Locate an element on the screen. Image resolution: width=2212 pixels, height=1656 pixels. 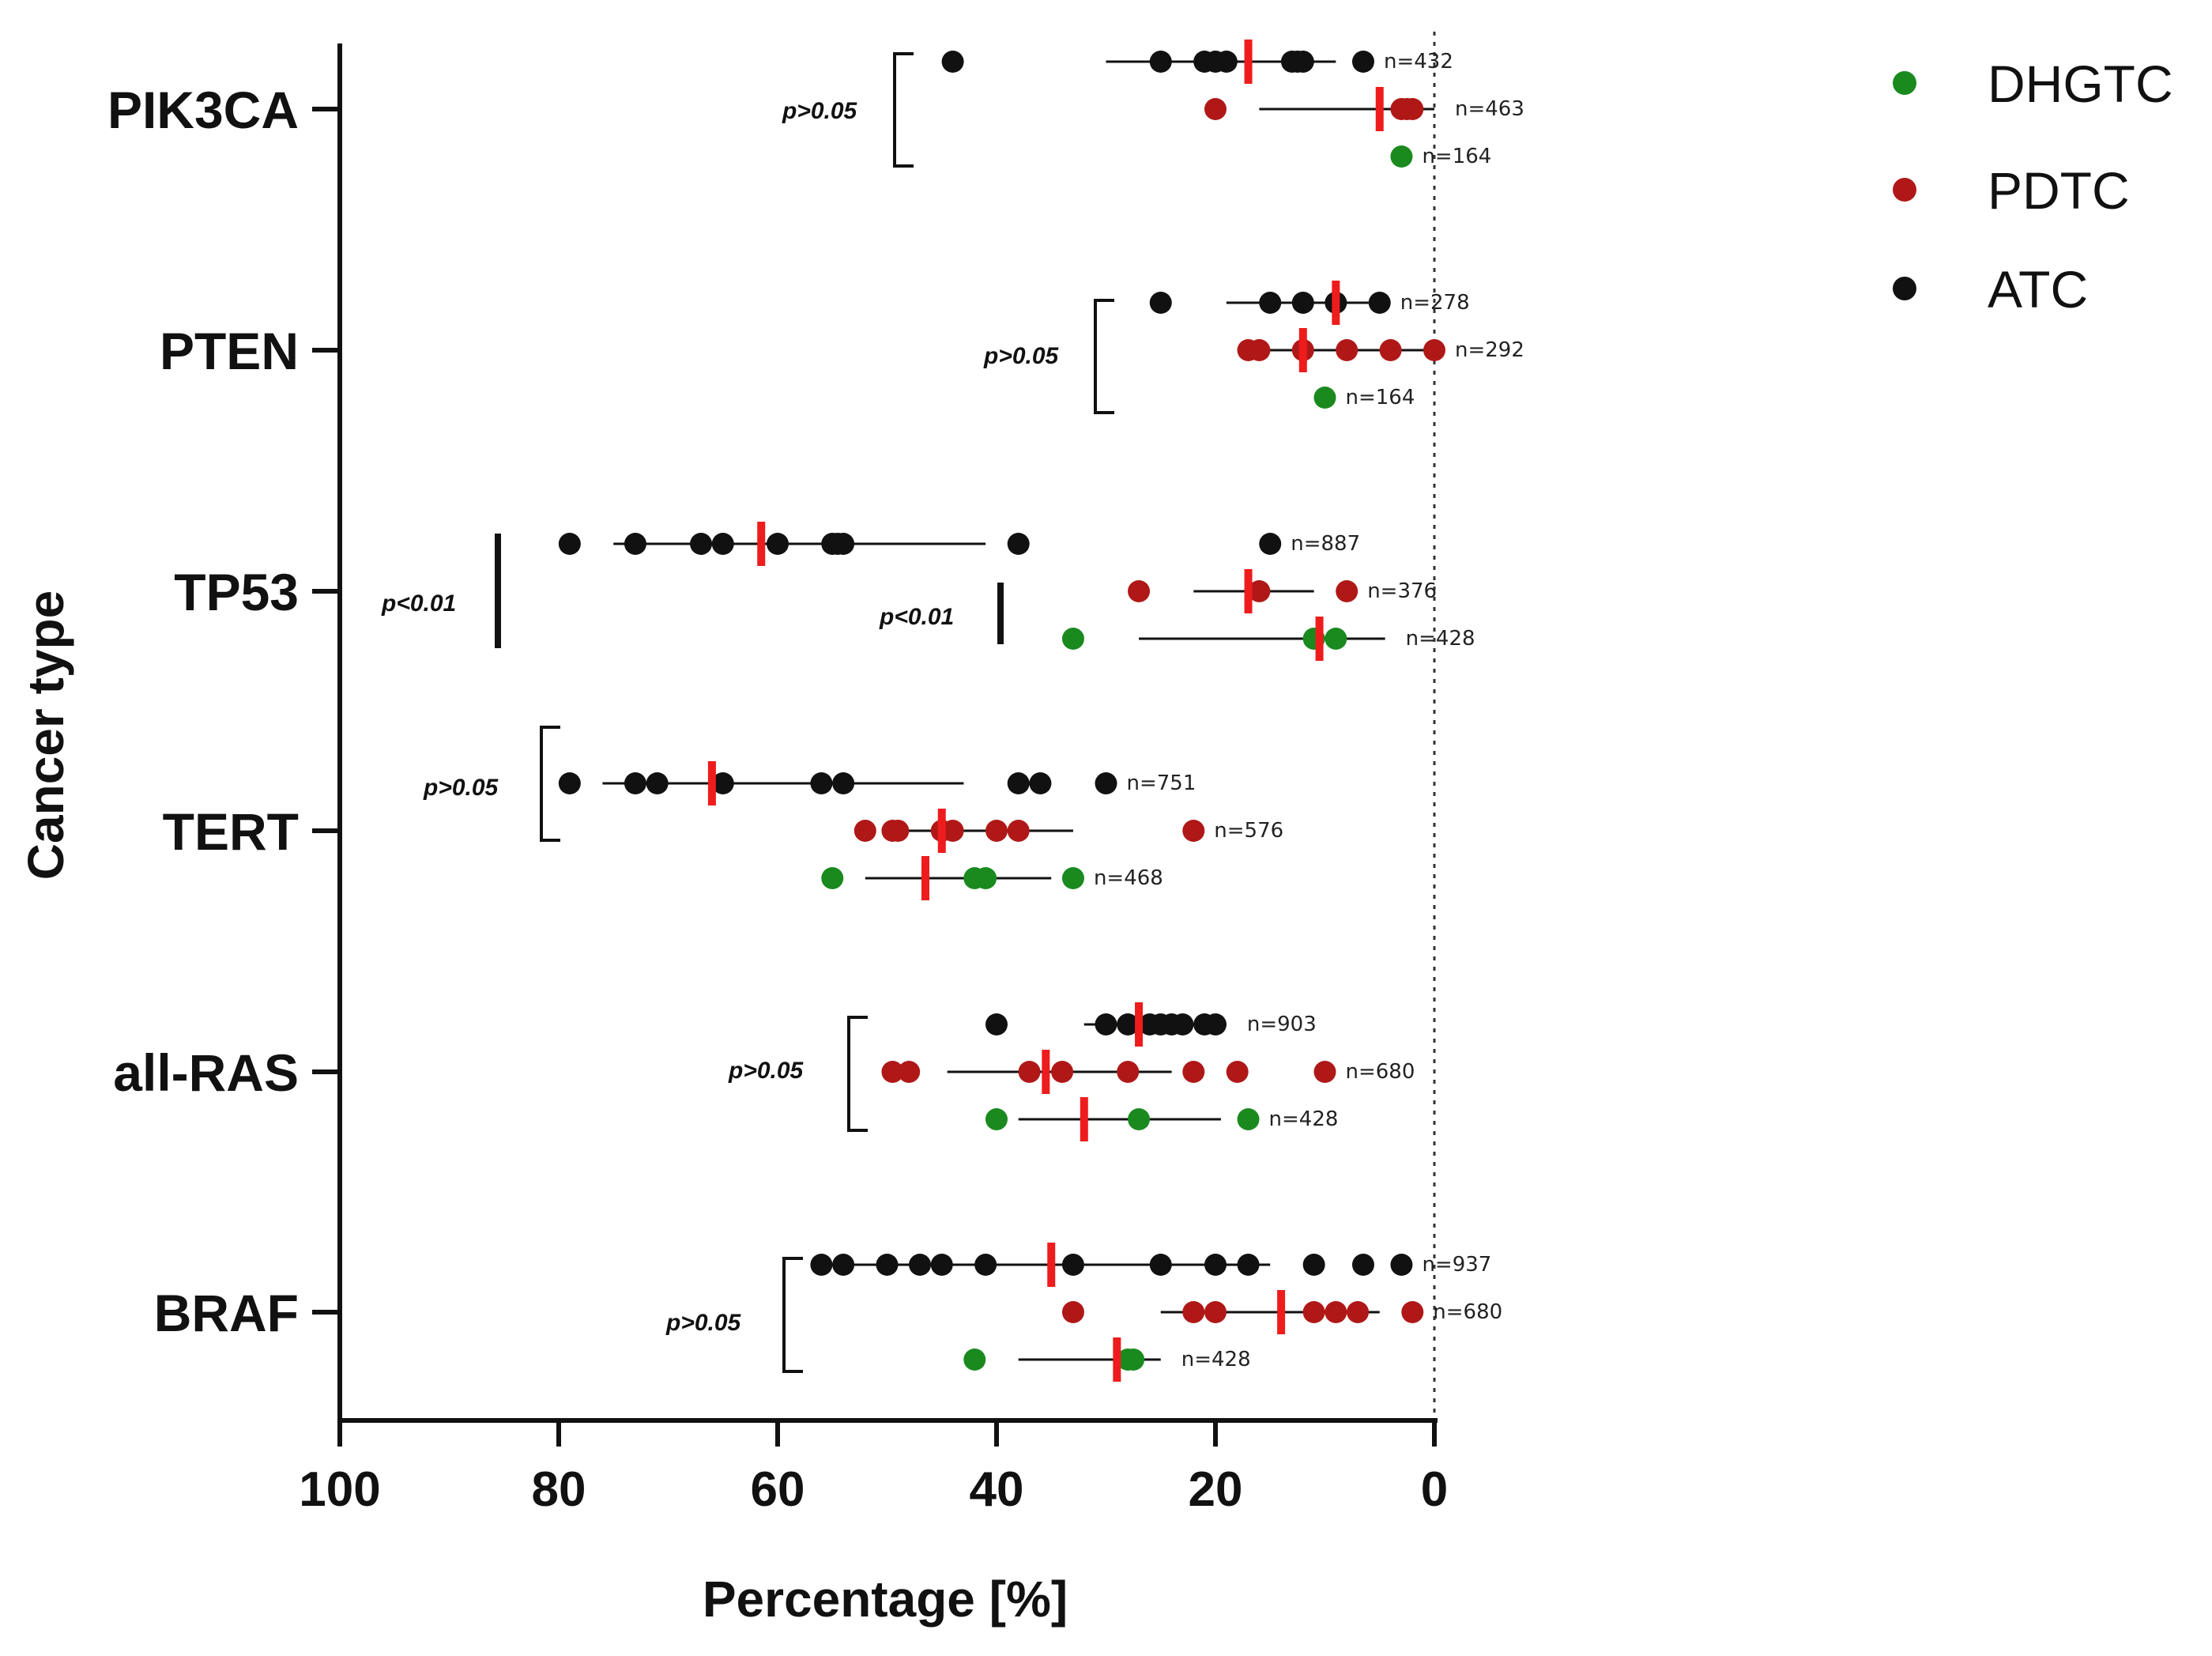
mean-marker-tp53-dhgtc is located at coordinates (1319, 639).